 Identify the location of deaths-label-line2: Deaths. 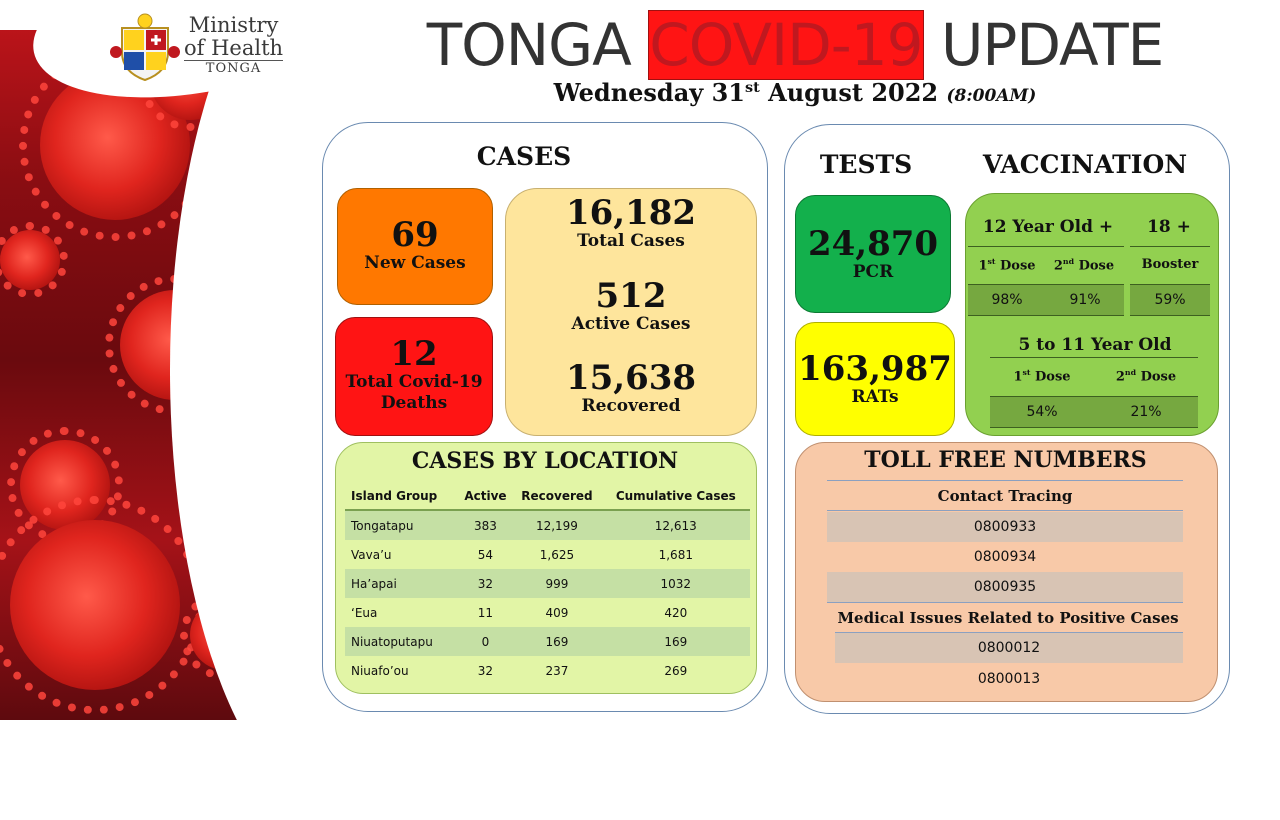
(414, 403).